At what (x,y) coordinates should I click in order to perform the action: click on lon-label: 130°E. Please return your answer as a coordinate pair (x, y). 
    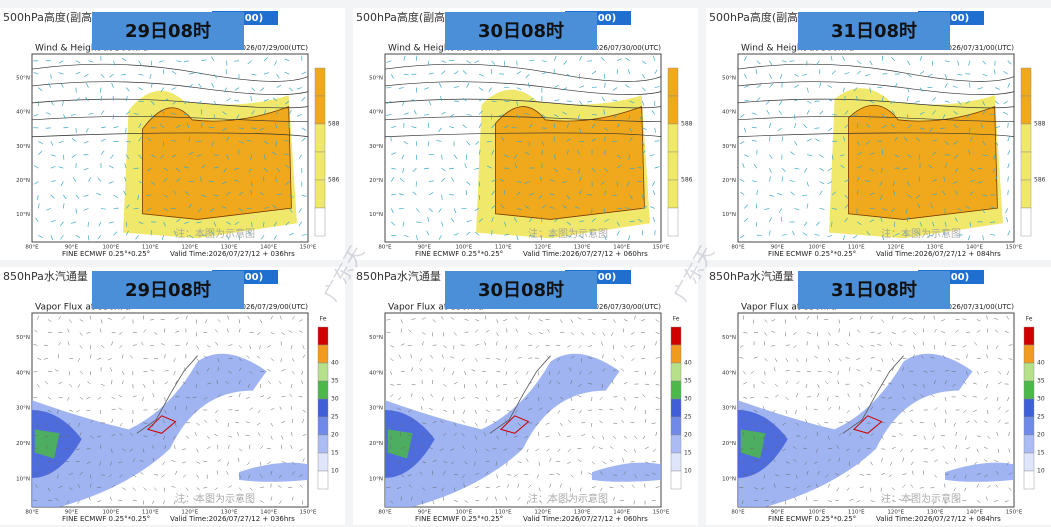
    Looking at the image, I should click on (582, 248).